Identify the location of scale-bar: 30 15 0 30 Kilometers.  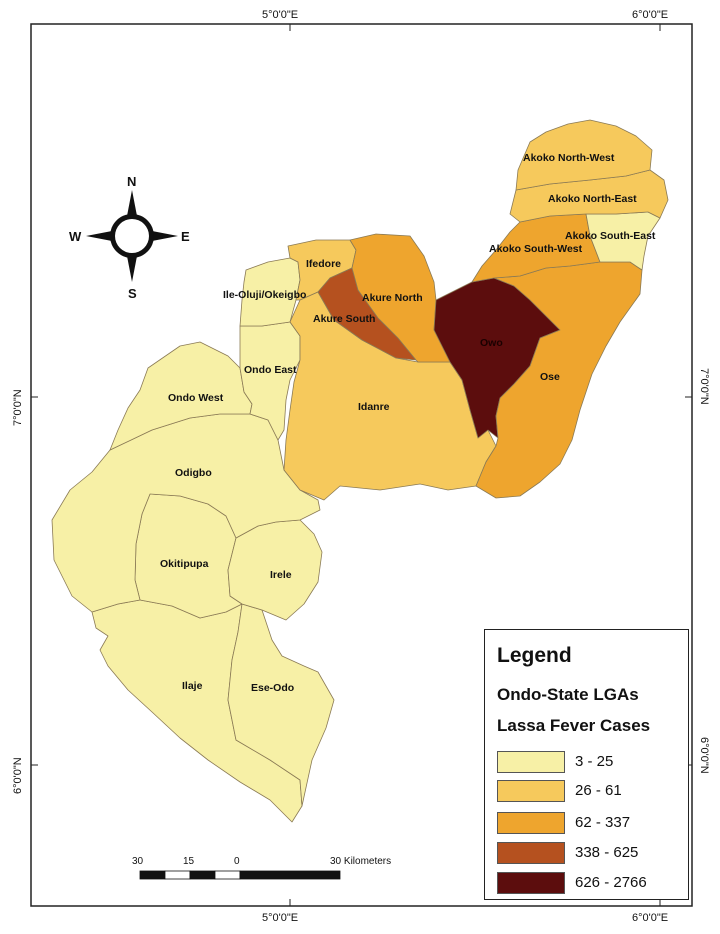
(261, 868).